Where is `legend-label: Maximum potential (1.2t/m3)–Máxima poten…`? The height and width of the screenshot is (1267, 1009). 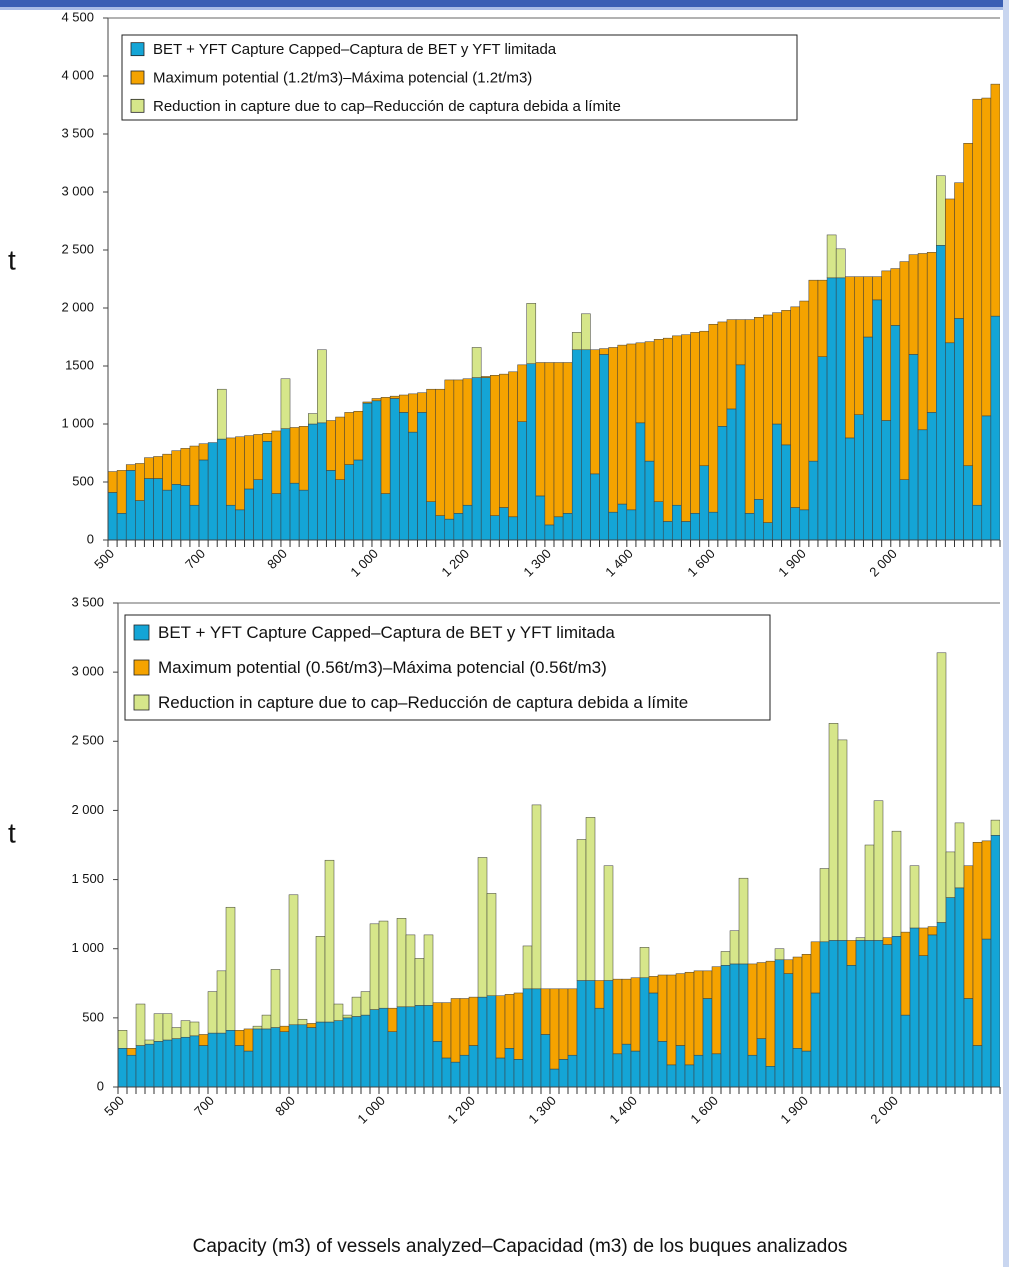
legend-label: Maximum potential (1.2t/m3)–Máxima poten… is located at coordinates (342, 77).